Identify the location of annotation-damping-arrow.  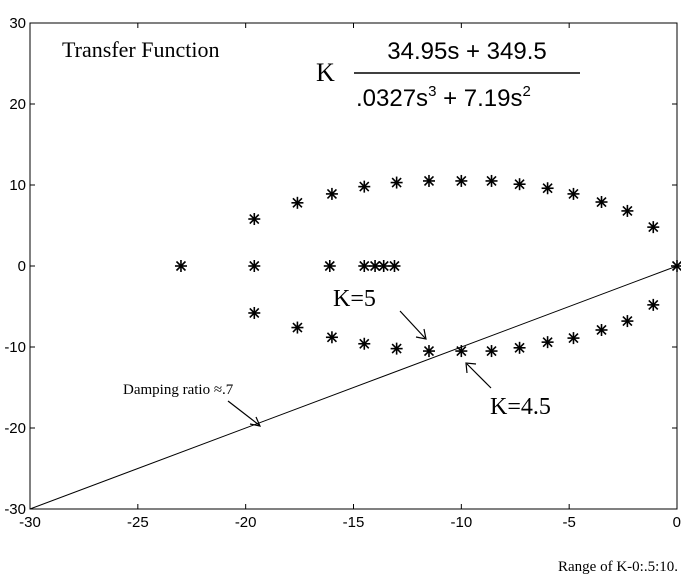
(243, 413).